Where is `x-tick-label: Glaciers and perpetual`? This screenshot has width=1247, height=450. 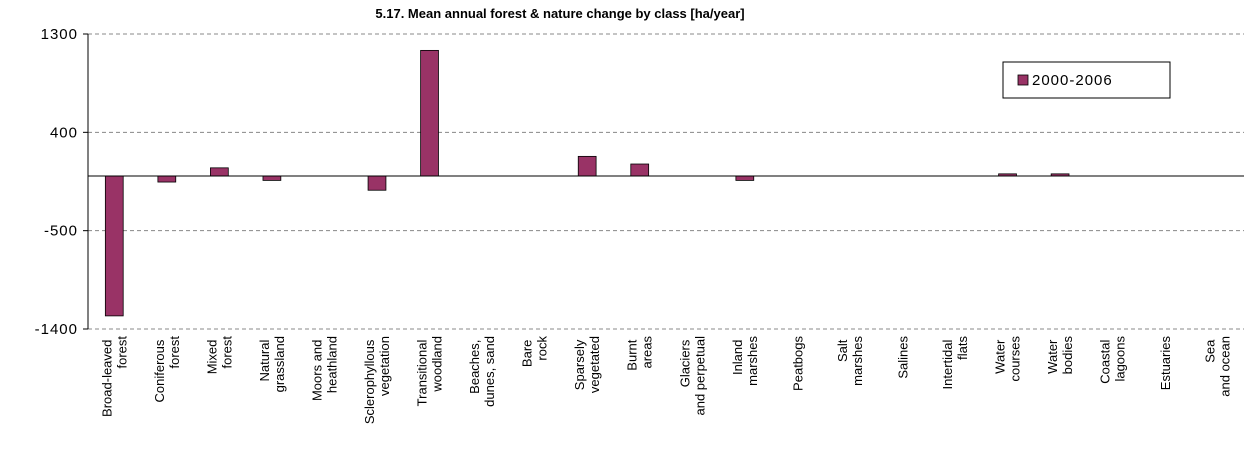 x-tick-label: Glaciers and perpetual is located at coordinates (692, 376).